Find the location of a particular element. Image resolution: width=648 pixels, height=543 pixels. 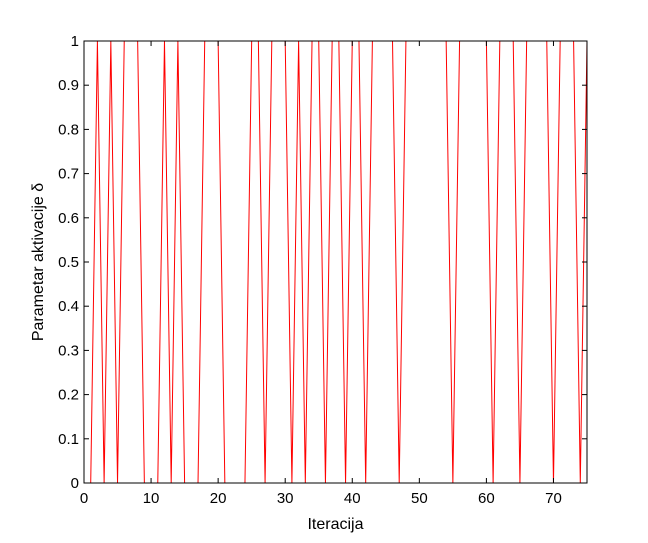

y-tick-label: 0.1 is located at coordinates (68, 439).